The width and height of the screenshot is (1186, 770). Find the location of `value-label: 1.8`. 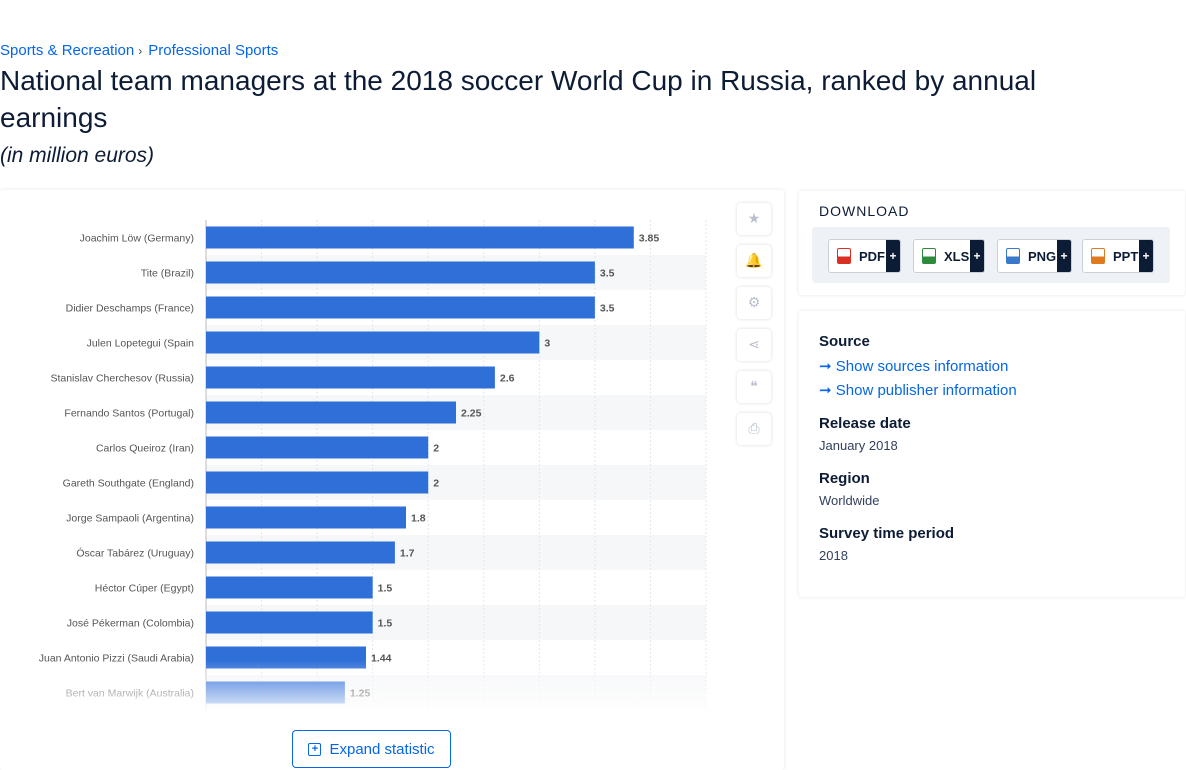

value-label: 1.8 is located at coordinates (418, 519).